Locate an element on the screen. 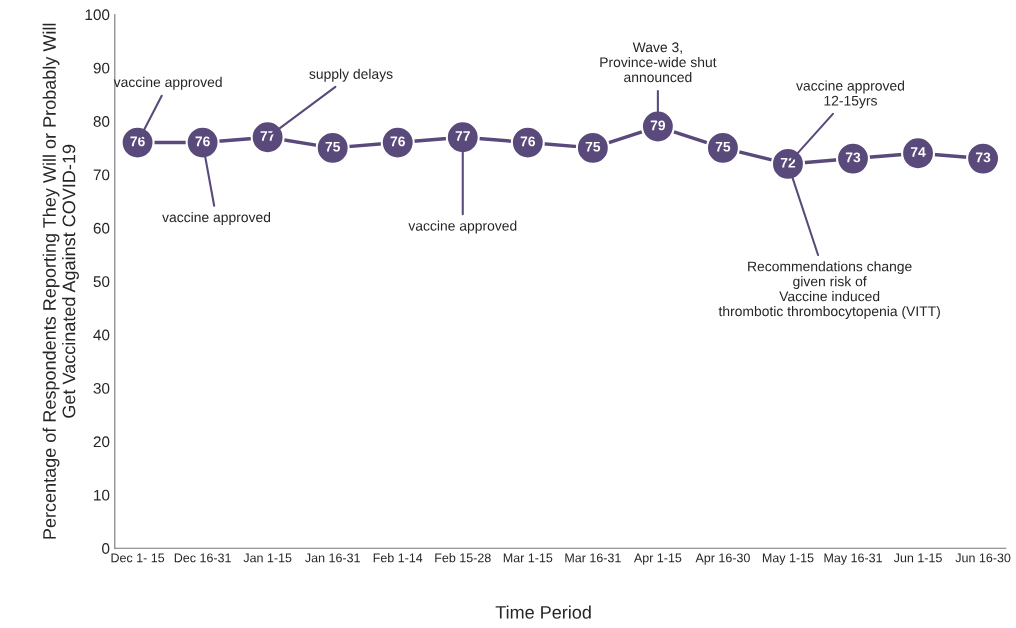 This screenshot has width=1016, height=628. annotation: vaccine approved 12-15yrs is located at coordinates (850, 94).